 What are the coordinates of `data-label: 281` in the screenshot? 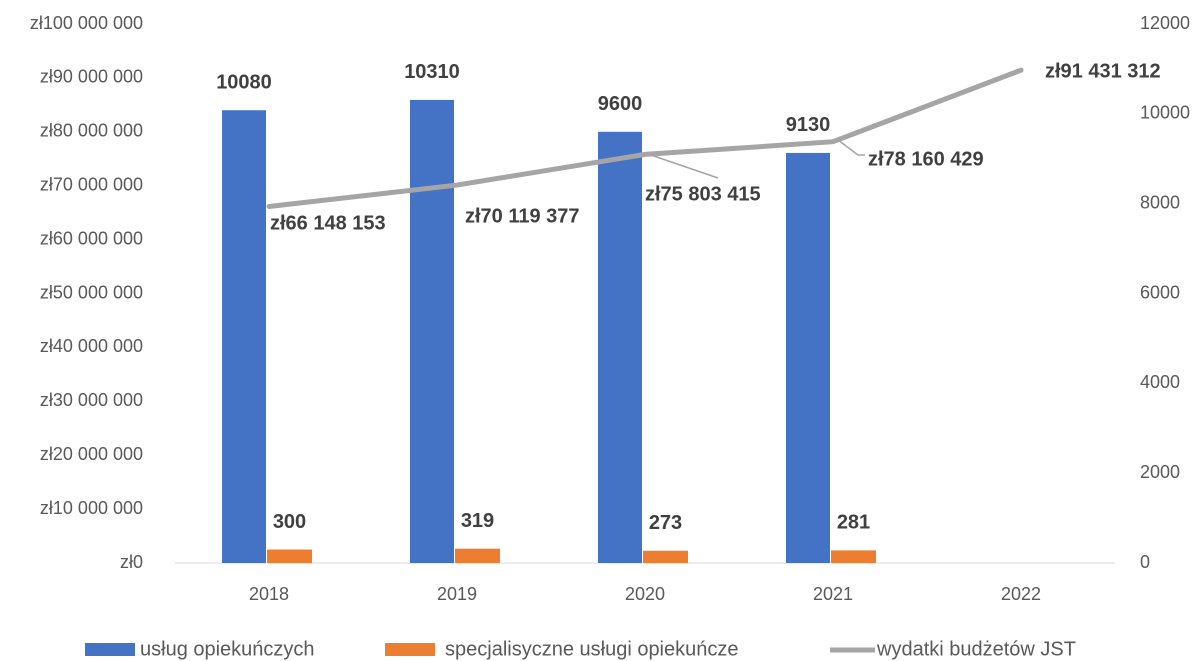 It's located at (853, 523).